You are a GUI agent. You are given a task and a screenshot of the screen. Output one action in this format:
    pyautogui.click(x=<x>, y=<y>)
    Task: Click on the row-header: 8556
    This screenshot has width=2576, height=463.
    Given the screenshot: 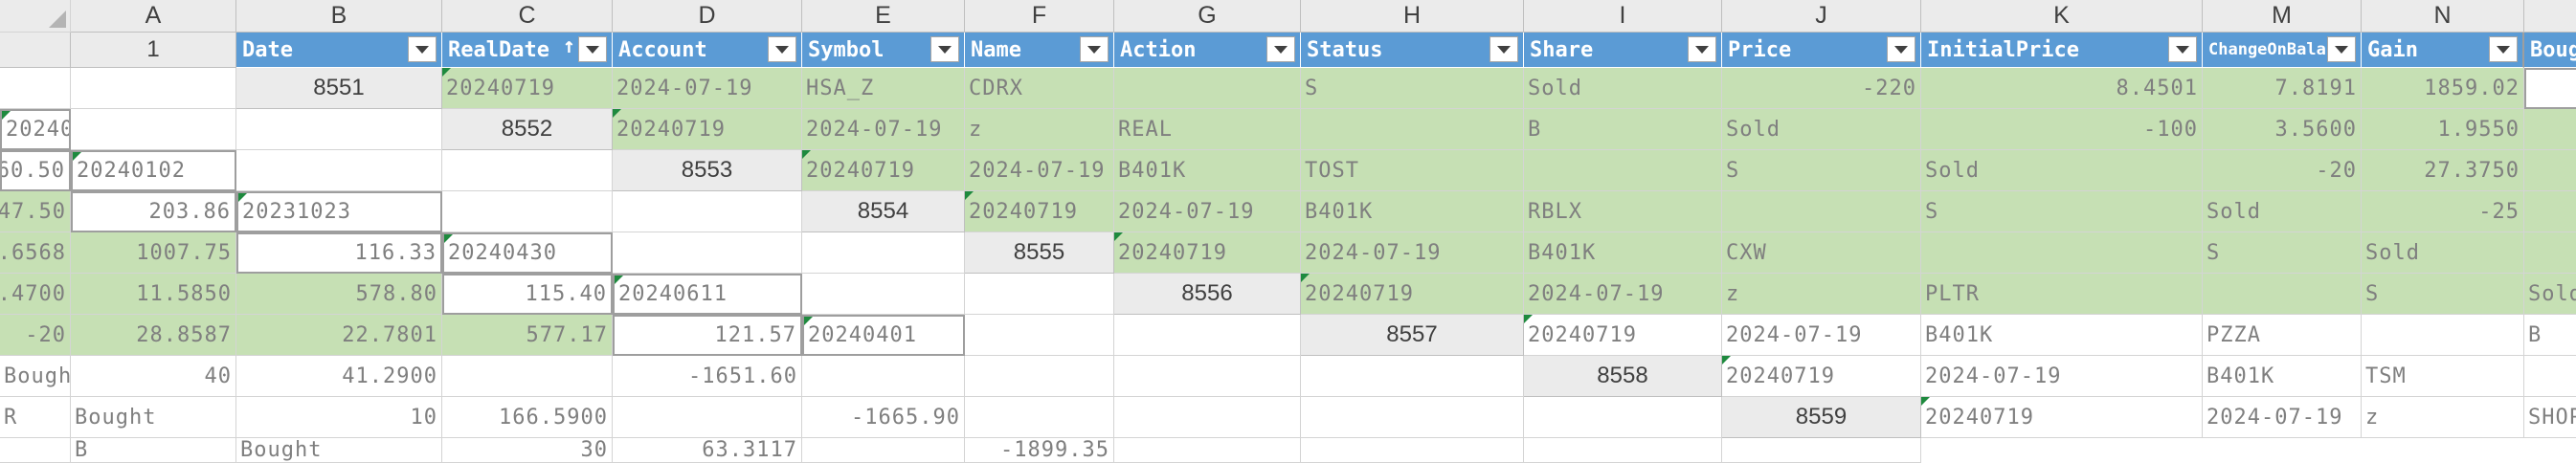 What is the action you would take?
    pyautogui.click(x=1207, y=294)
    